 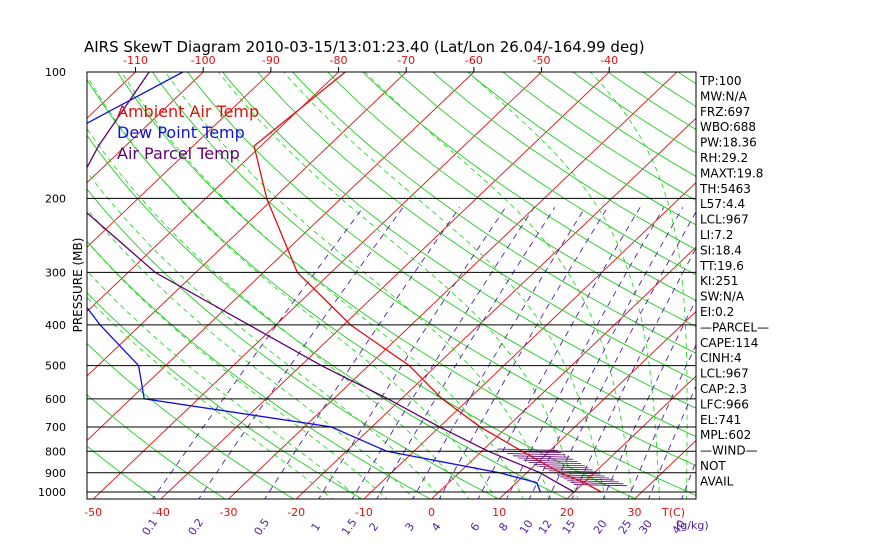 What do you see at coordinates (474, 60) in the screenshot?
I see `top-tick-label: -60` at bounding box center [474, 60].